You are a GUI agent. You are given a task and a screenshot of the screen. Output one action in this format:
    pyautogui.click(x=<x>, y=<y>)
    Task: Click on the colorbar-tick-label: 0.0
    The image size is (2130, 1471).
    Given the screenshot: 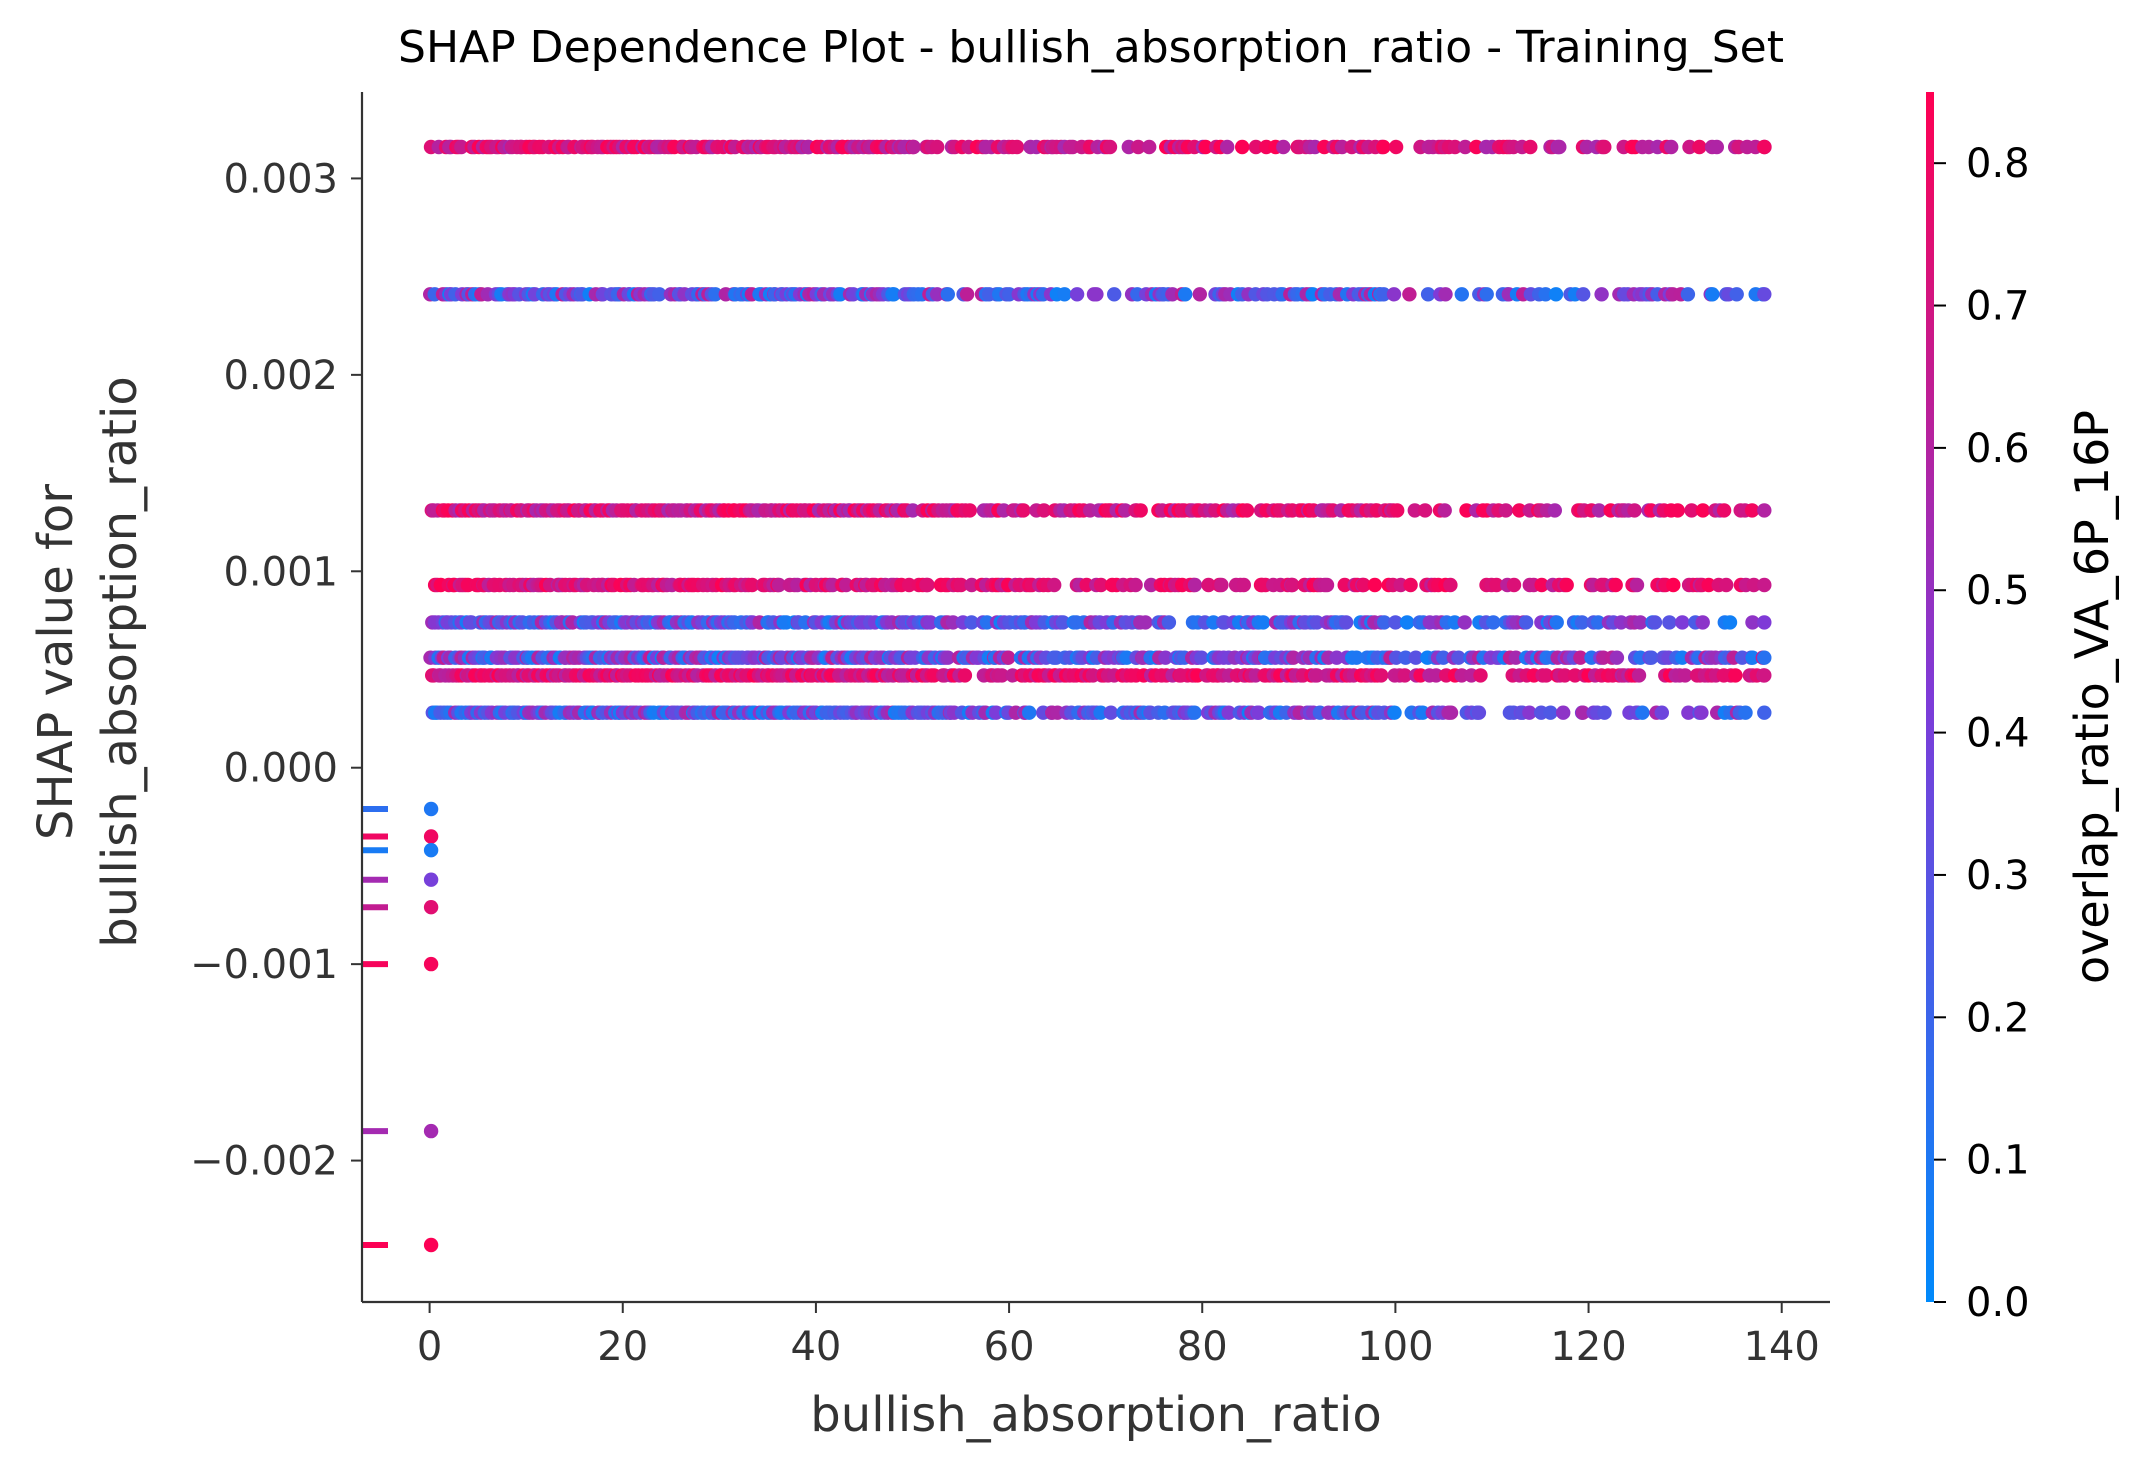 What is the action you would take?
    pyautogui.click(x=1998, y=1303)
    